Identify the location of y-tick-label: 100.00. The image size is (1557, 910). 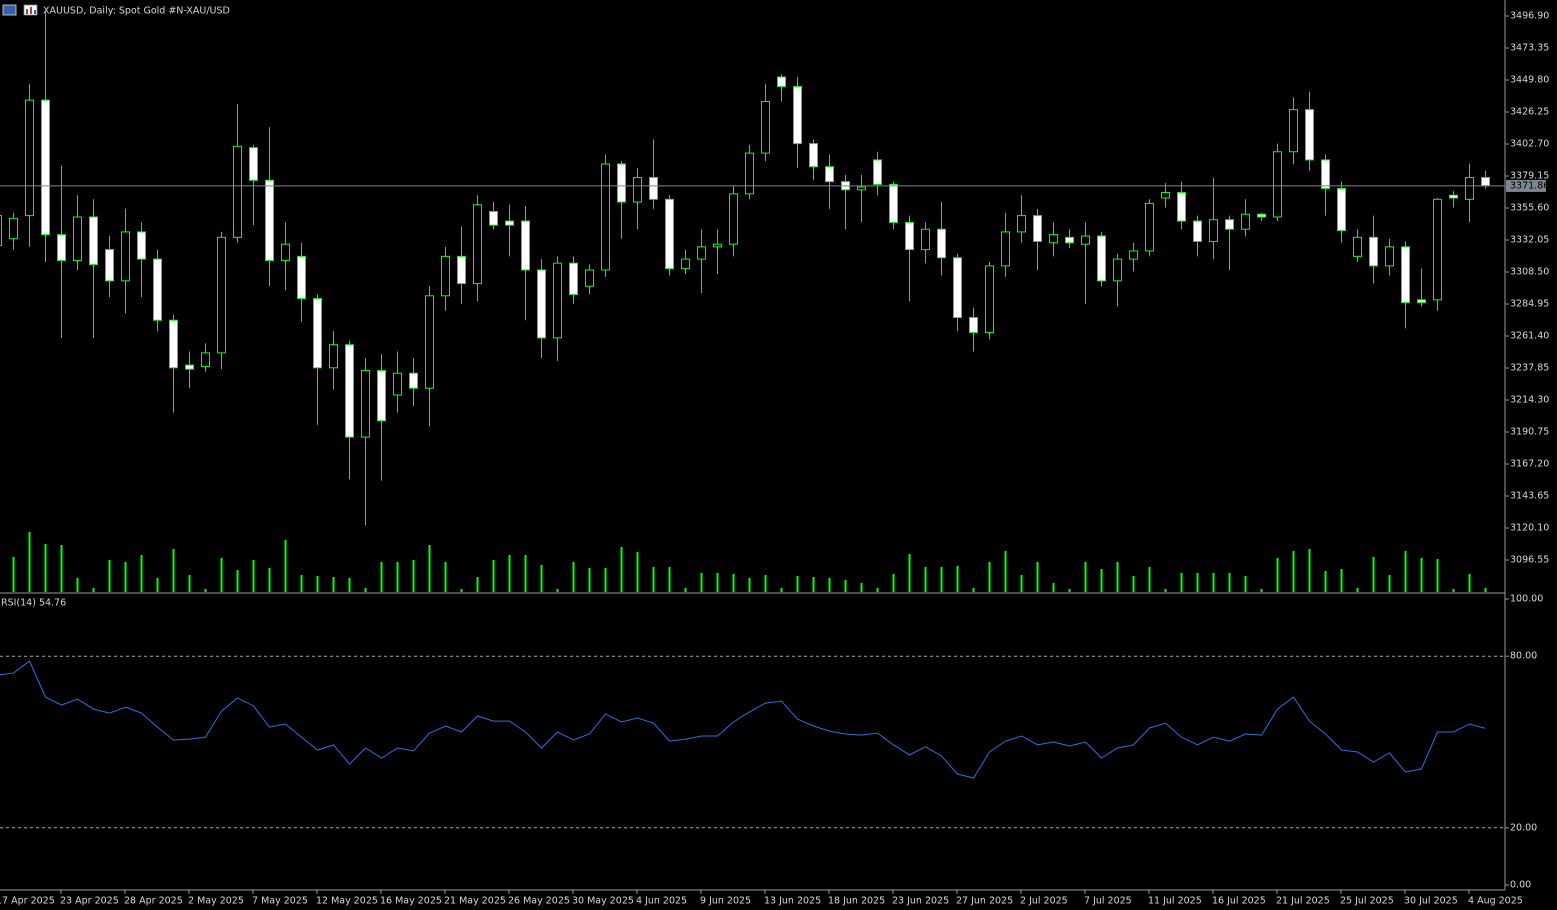
(1526, 599).